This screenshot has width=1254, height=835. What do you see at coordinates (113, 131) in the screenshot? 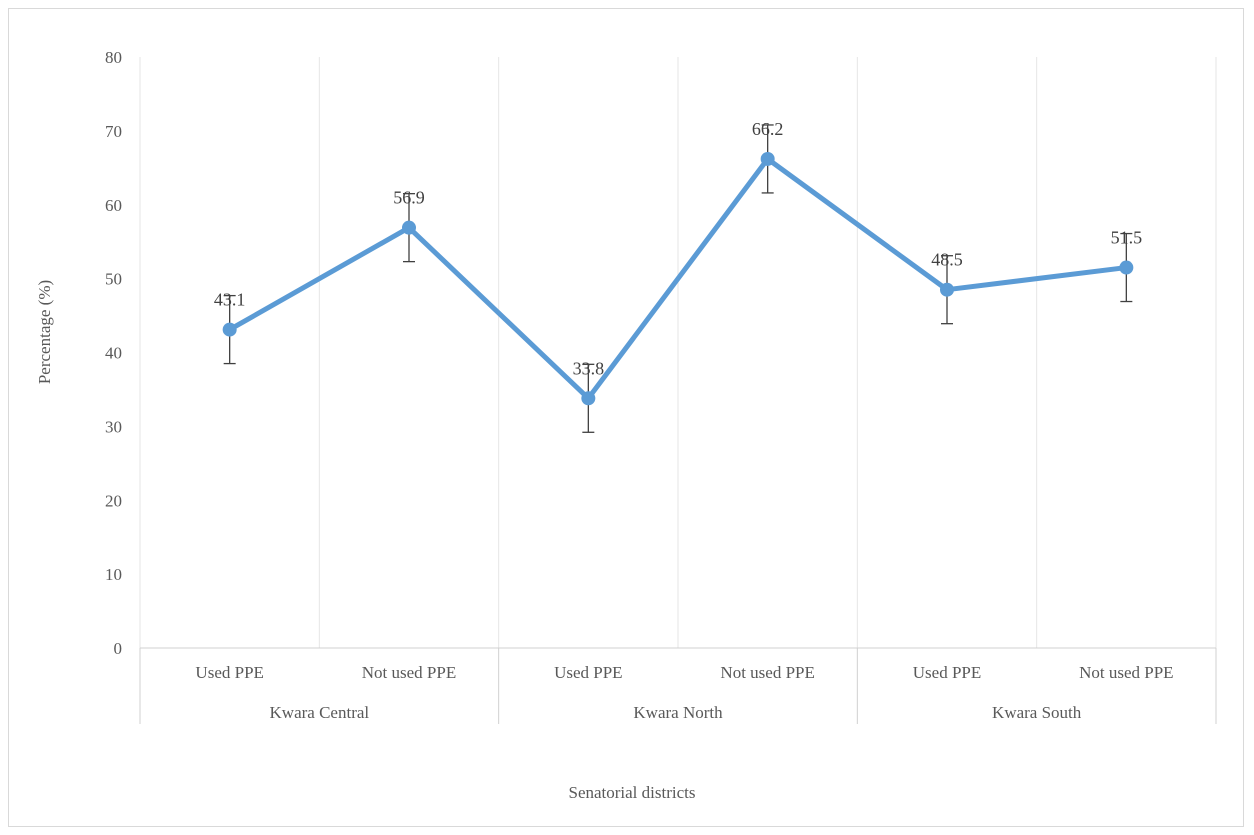
I see `y-tick-label: 70` at bounding box center [113, 131].